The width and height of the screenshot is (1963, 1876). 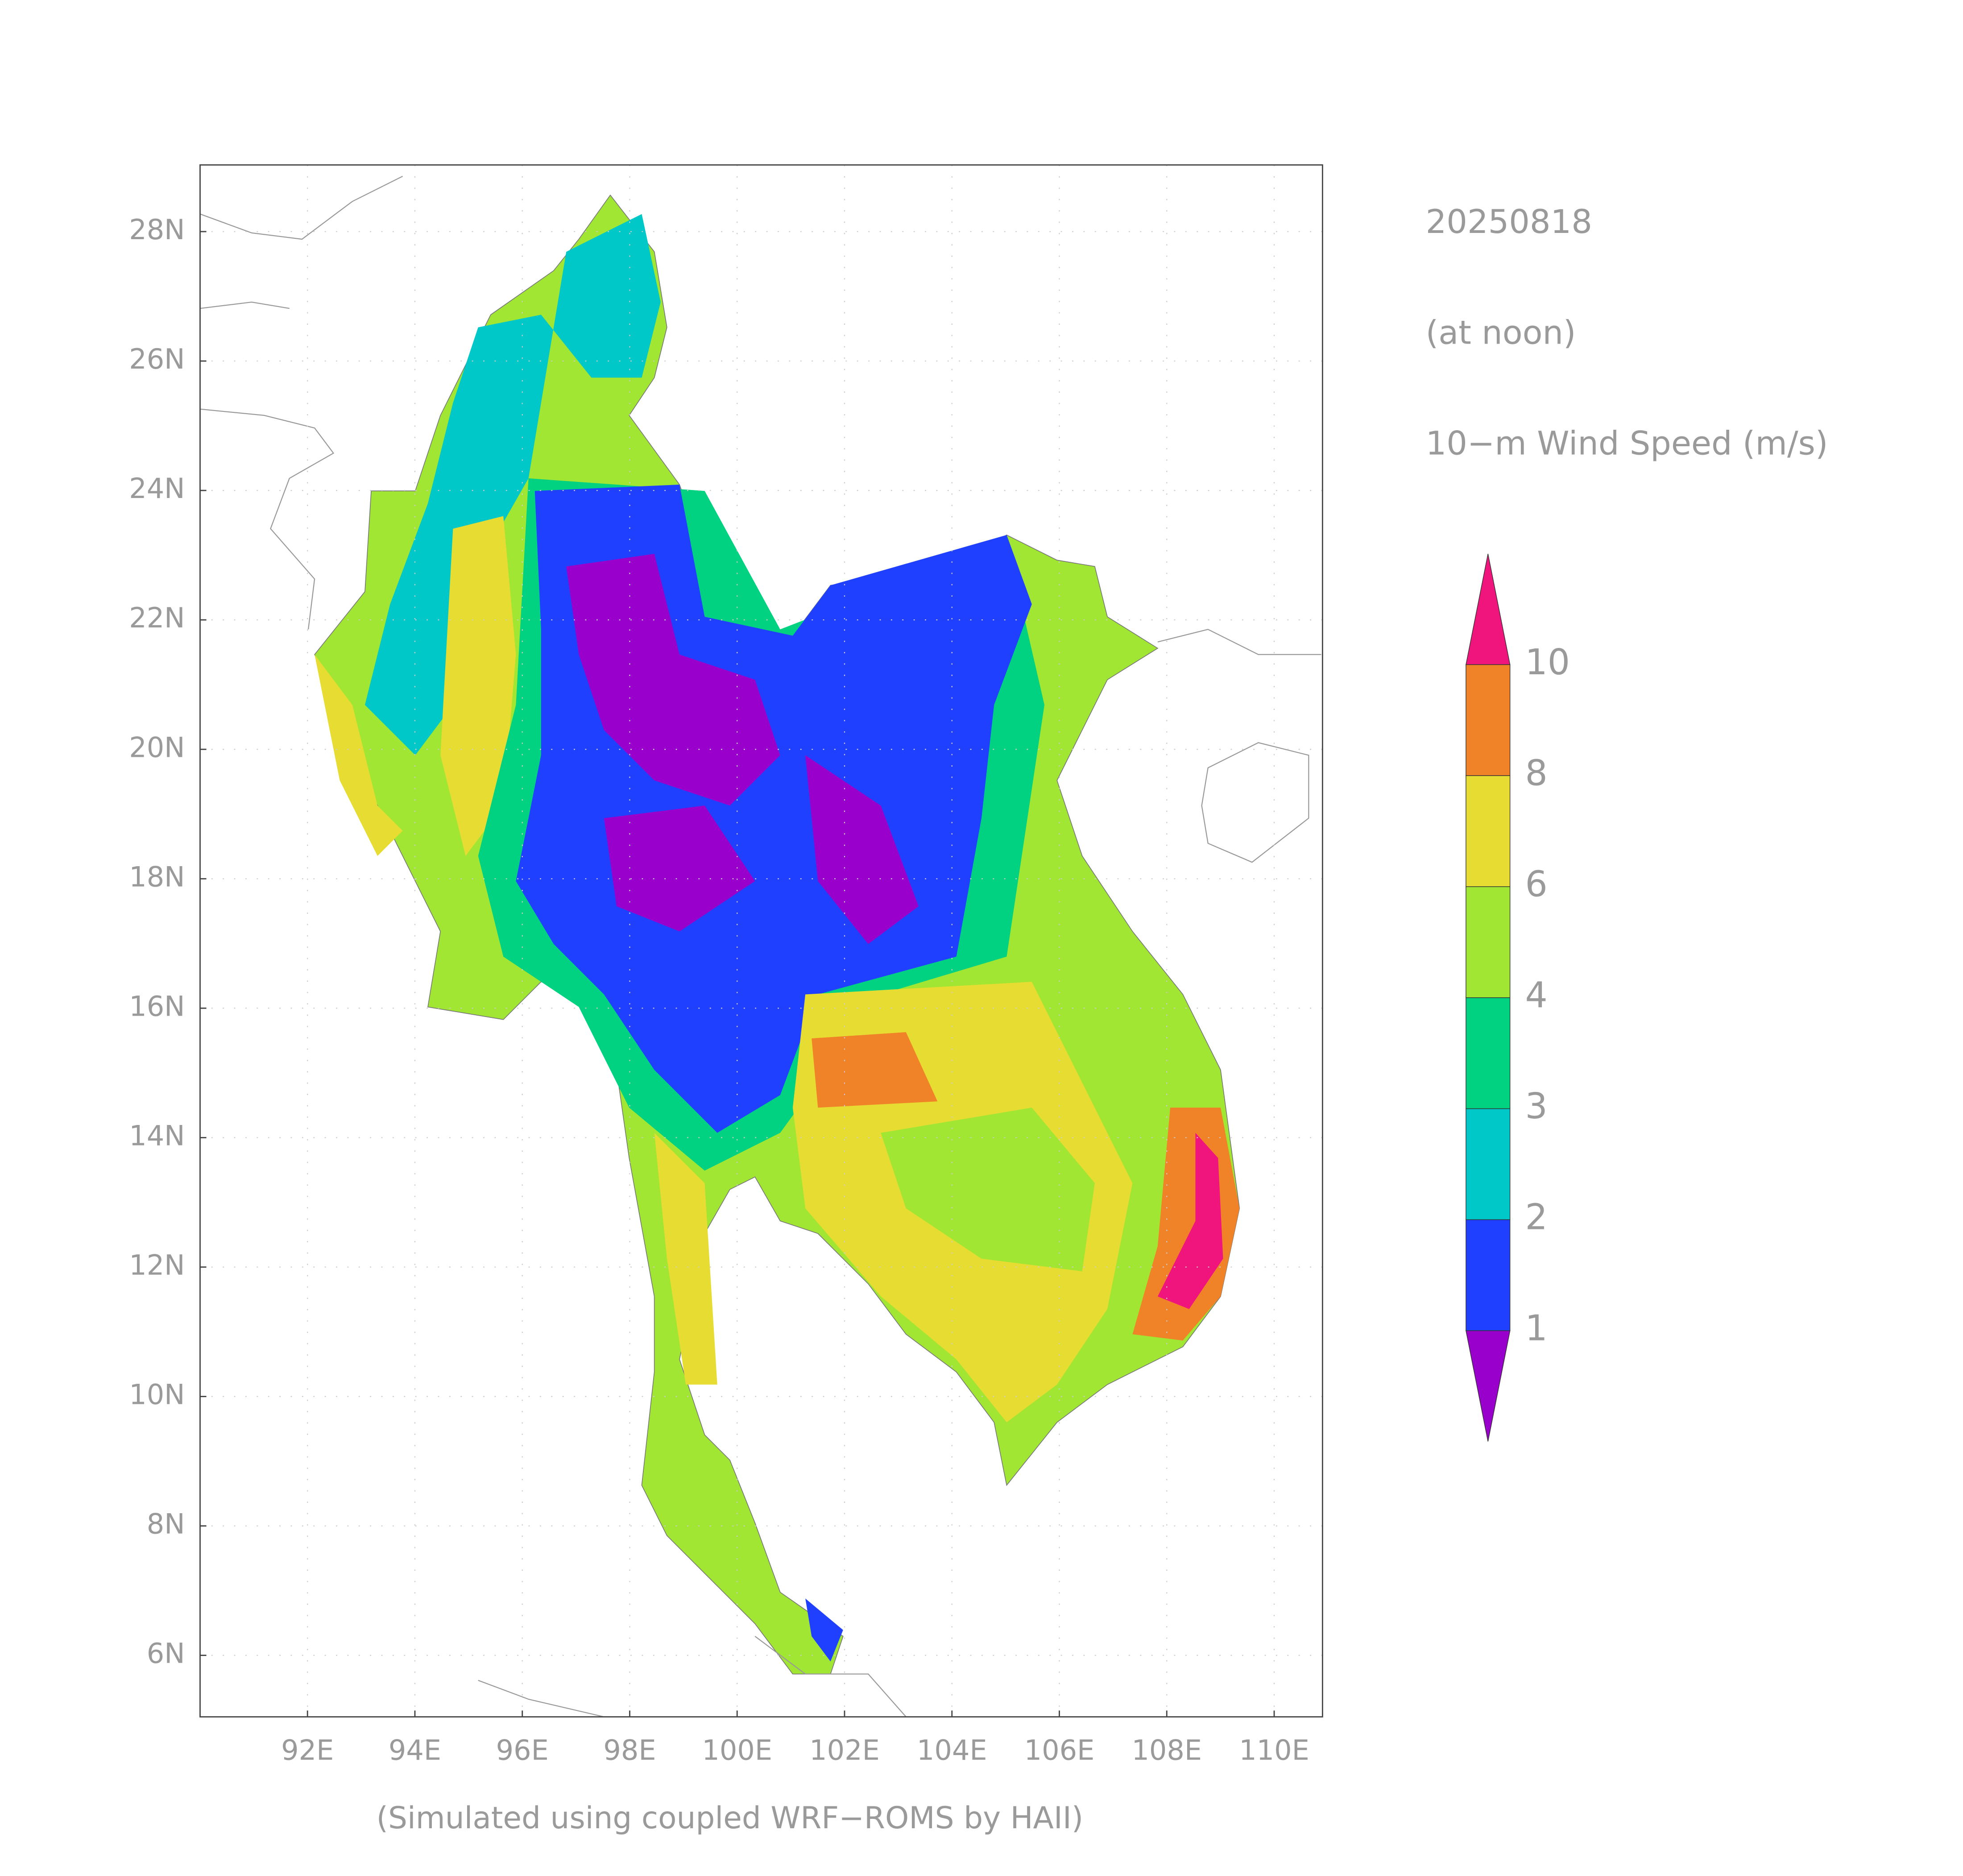 What do you see at coordinates (1509, 222) in the screenshot?
I see `date-label: 20250818` at bounding box center [1509, 222].